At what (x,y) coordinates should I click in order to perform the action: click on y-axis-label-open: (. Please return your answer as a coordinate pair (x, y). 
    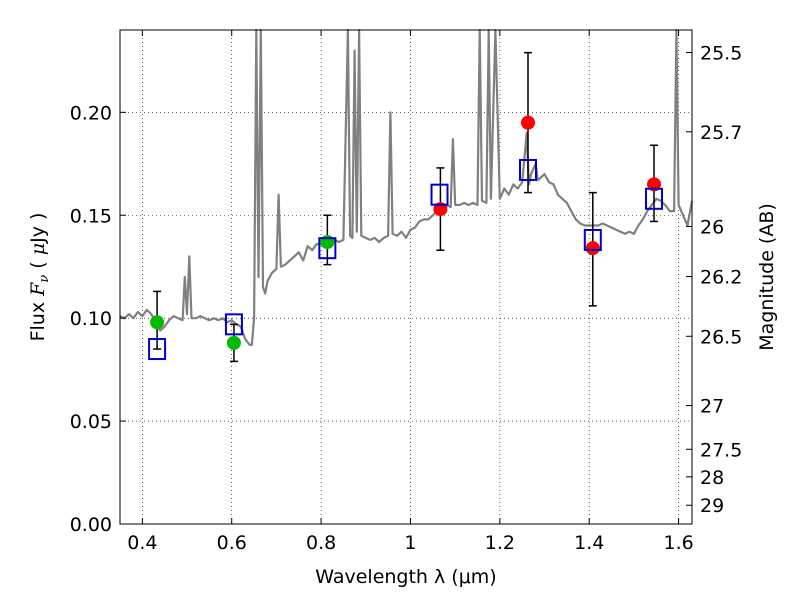
    Looking at the image, I should click on (38, 265).